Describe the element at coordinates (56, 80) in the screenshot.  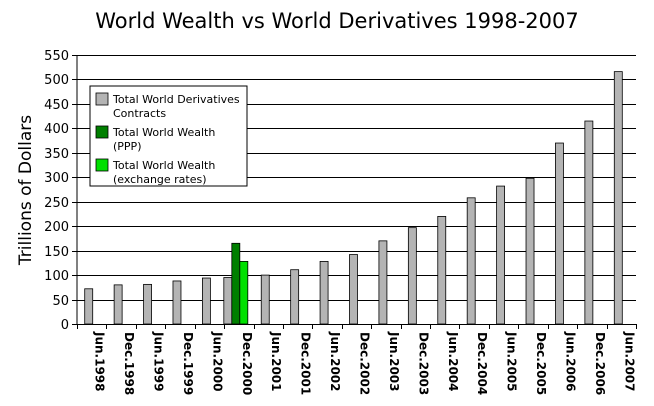
I see `y-tick-label: 500` at that location.